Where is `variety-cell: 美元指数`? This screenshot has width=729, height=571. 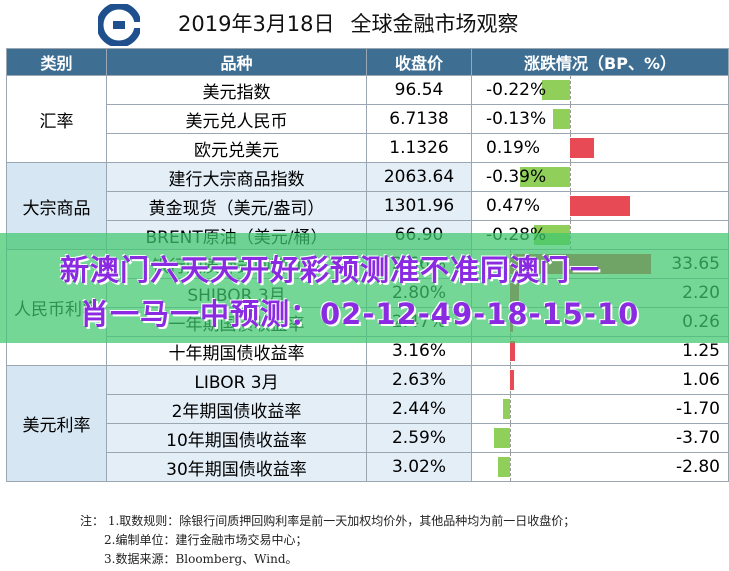 variety-cell: 美元指数 is located at coordinates (236, 90).